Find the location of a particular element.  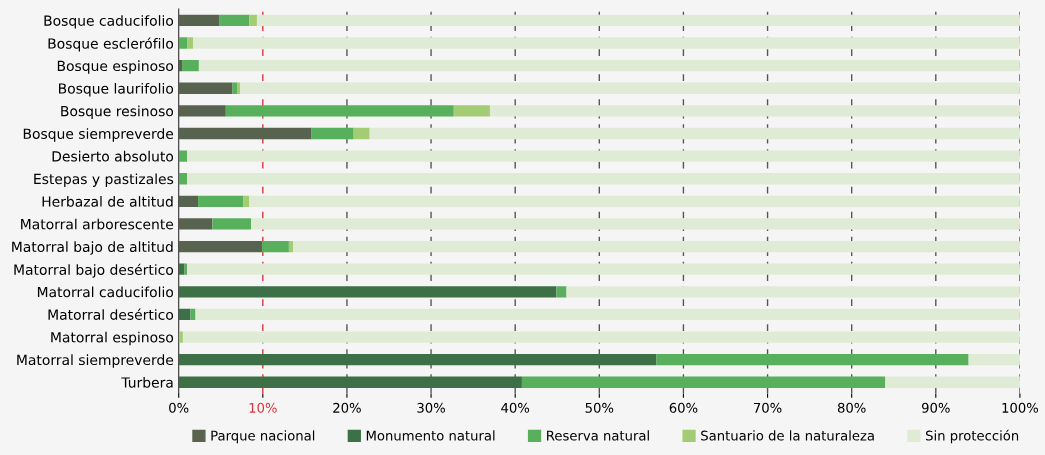

x-tick-label: 60% is located at coordinates (683, 407).